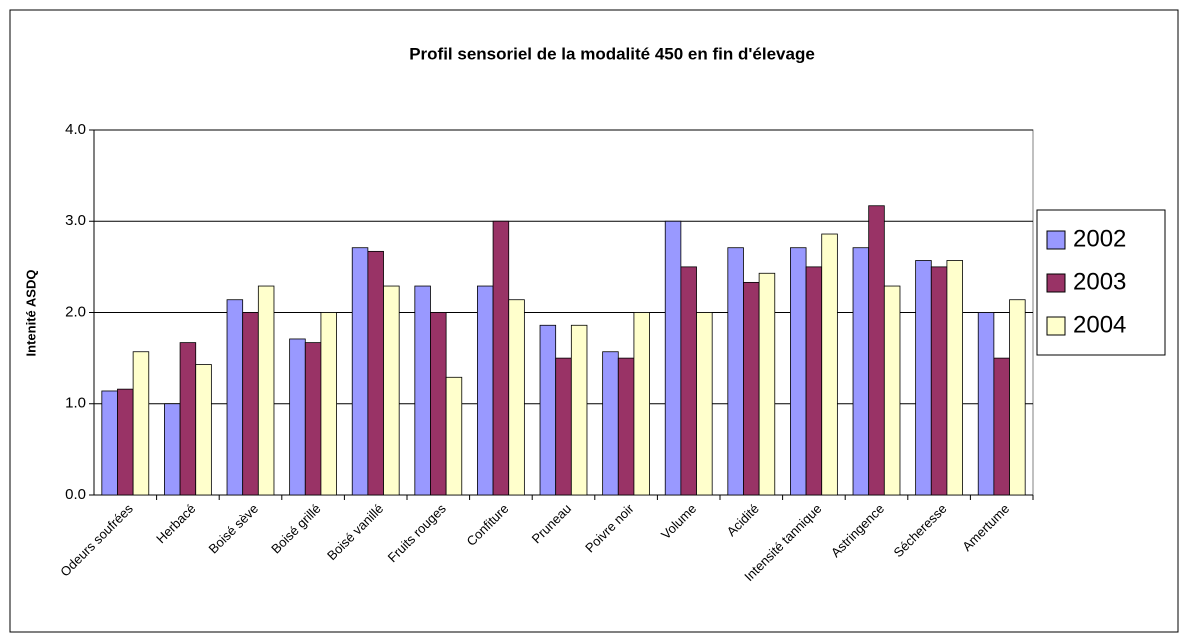  I want to click on legend-label: 2002, so click(1099, 238).